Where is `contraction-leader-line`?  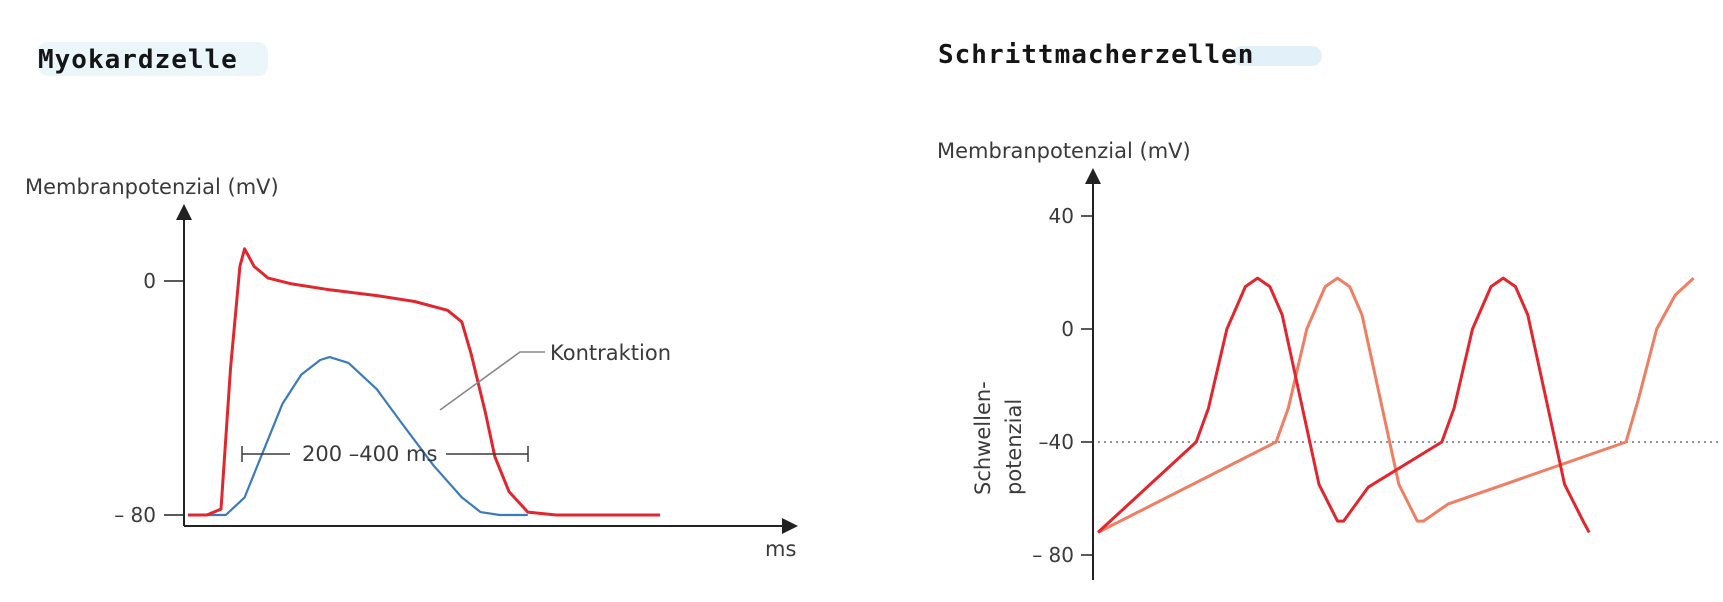
contraction-leader-line is located at coordinates (492, 381).